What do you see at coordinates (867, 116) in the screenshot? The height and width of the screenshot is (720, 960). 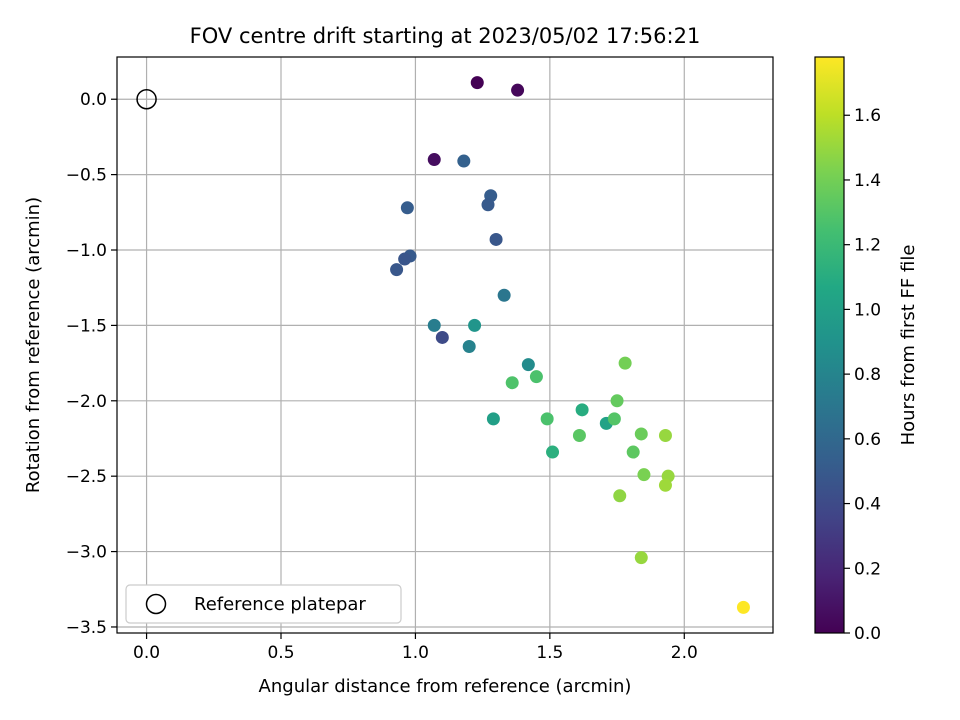 I see `colorbar-tick-label: 1.6` at bounding box center [867, 116].